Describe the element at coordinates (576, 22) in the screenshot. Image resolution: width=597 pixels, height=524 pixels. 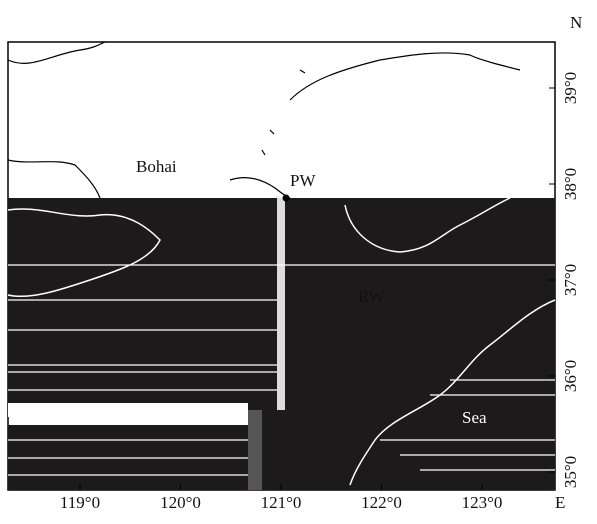
I see `north-label: N` at that location.